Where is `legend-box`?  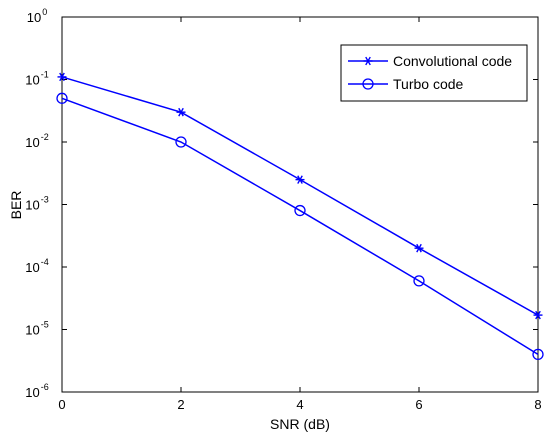 legend-box is located at coordinates (434, 73).